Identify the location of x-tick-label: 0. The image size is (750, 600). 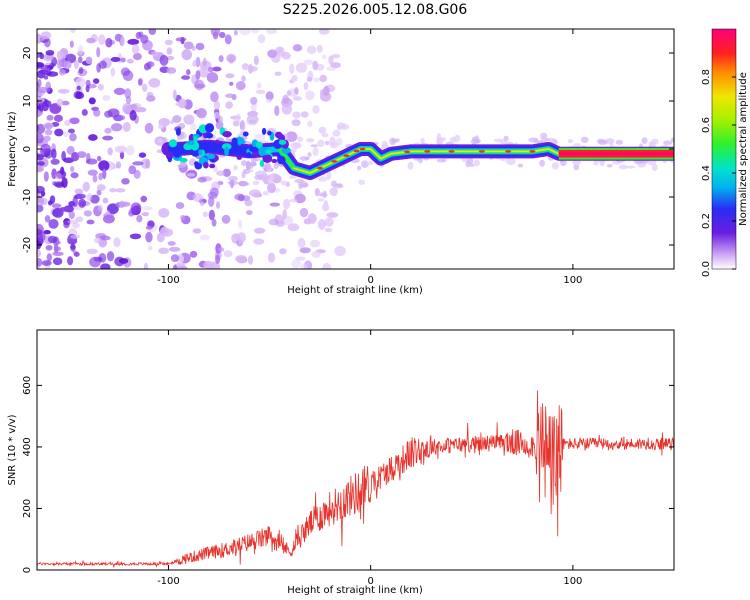
(370, 280).